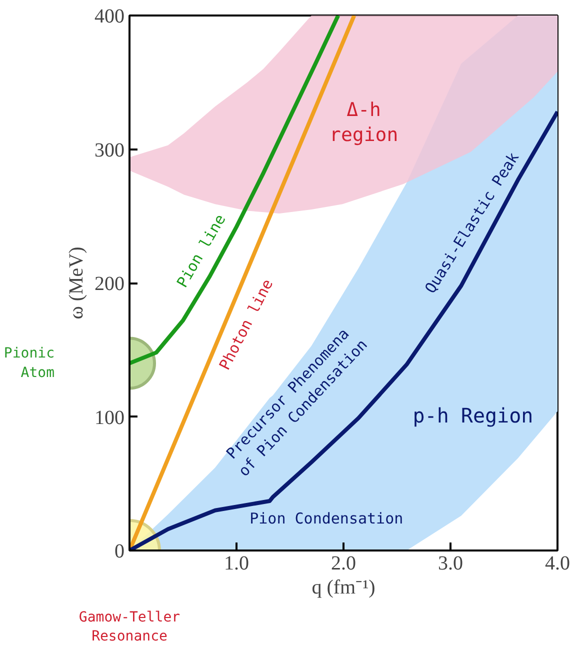  What do you see at coordinates (129, 627) in the screenshot?
I see `text: Gamow-Teller Resonance` at bounding box center [129, 627].